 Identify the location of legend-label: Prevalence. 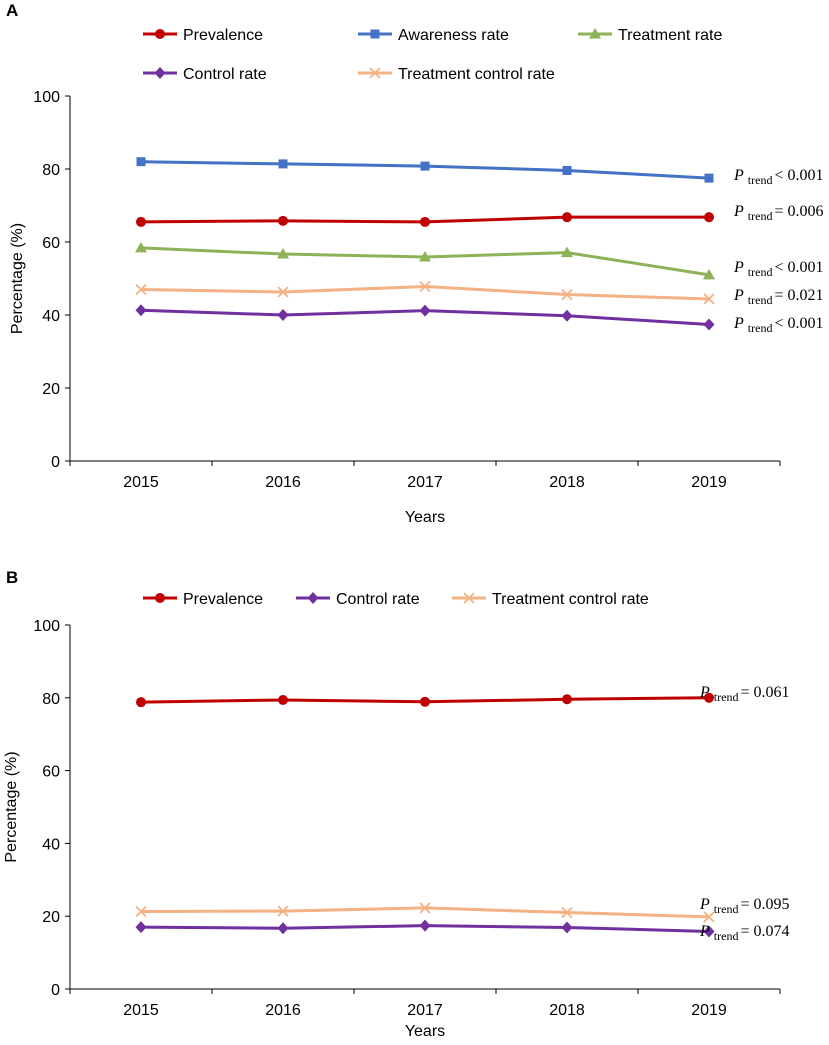
(223, 35).